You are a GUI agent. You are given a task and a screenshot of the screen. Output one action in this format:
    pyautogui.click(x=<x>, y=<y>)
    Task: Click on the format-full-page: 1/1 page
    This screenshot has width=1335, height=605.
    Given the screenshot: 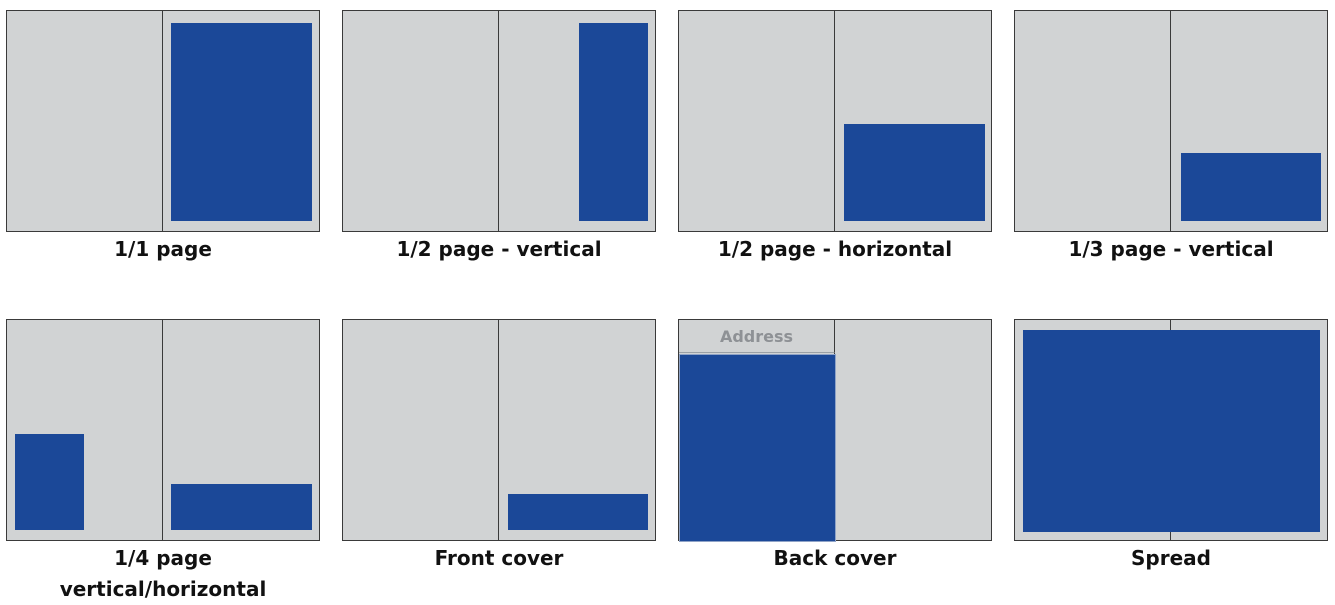 What is the action you would take?
    pyautogui.click(x=163, y=137)
    